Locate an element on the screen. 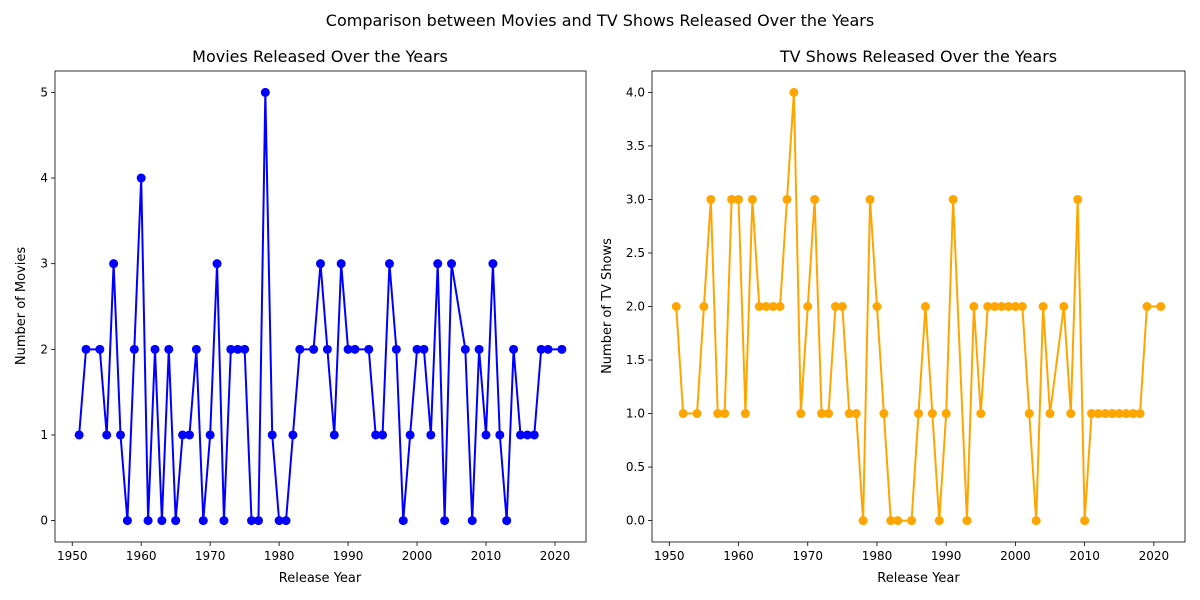  movies-y-tick-label: 5 is located at coordinates (44, 92).